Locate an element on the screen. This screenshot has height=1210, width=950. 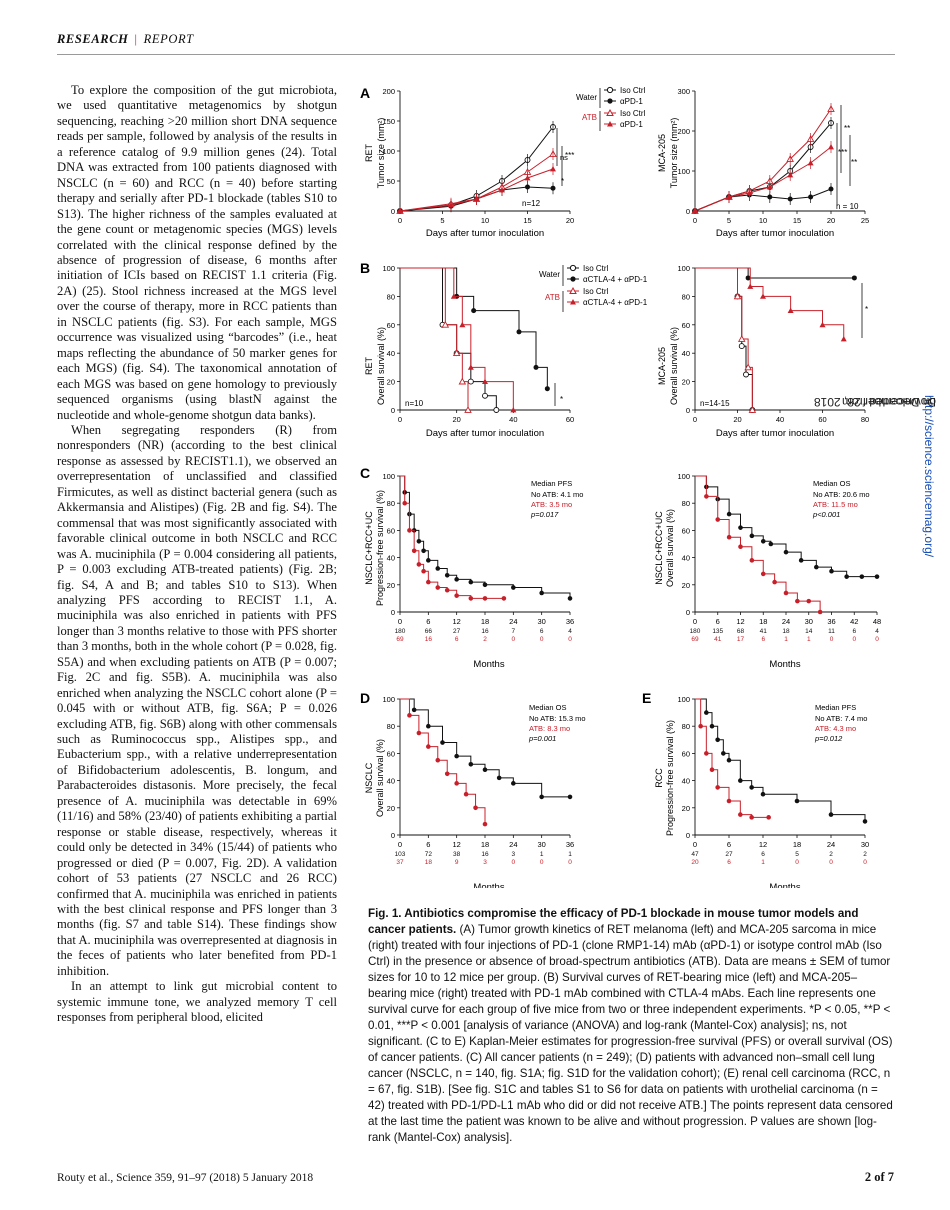
A-right-xlabel: Days after tumor inoculation is located at coordinates (775, 233).